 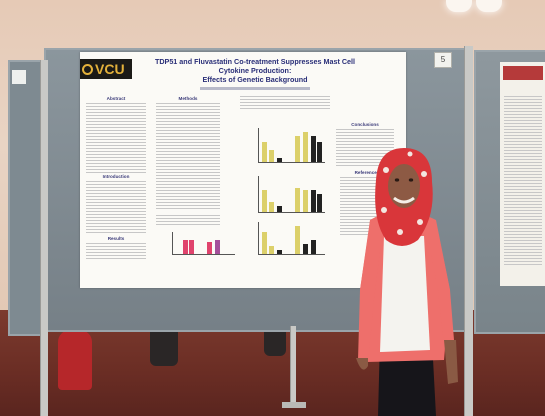 I want to click on introduction-text, so click(x=116, y=207).